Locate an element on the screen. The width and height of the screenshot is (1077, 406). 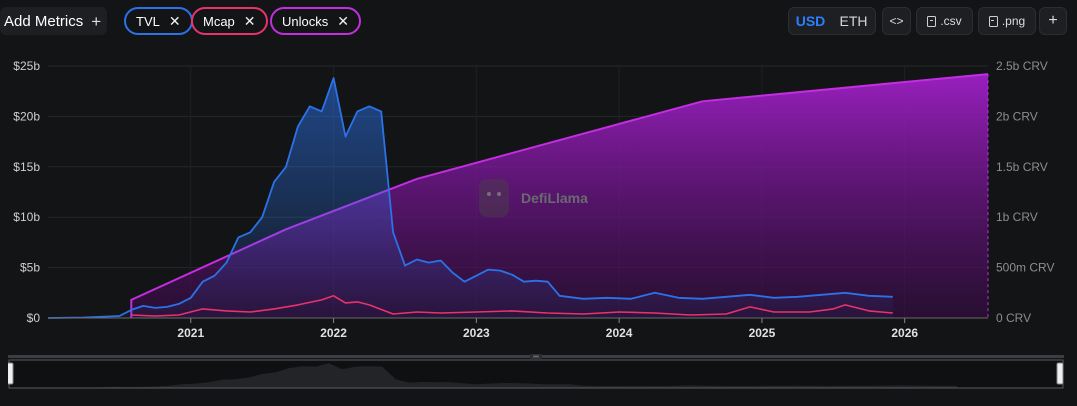
add-chart-button: + is located at coordinates (1053, 21).